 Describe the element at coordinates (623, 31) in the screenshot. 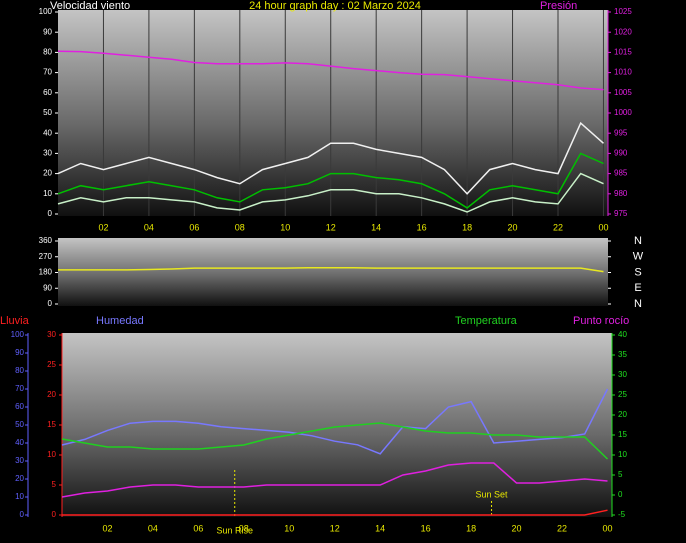

I see `y2-tick-label: 1020` at that location.